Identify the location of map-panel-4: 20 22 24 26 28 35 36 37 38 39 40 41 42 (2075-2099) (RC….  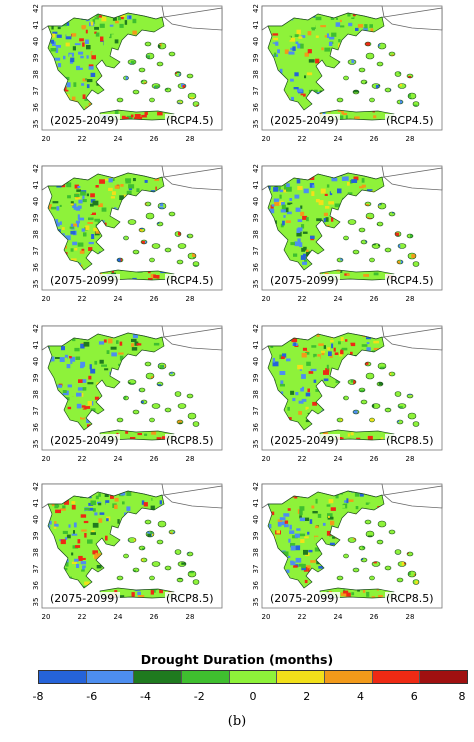
(354, 242).